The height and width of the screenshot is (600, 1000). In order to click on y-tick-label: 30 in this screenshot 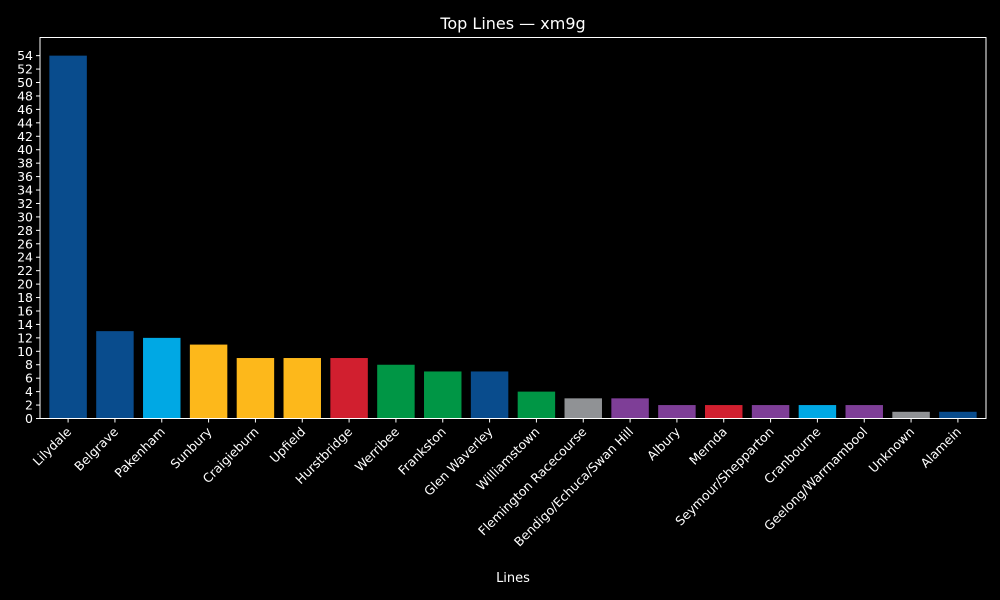, I will do `click(25, 216)`.